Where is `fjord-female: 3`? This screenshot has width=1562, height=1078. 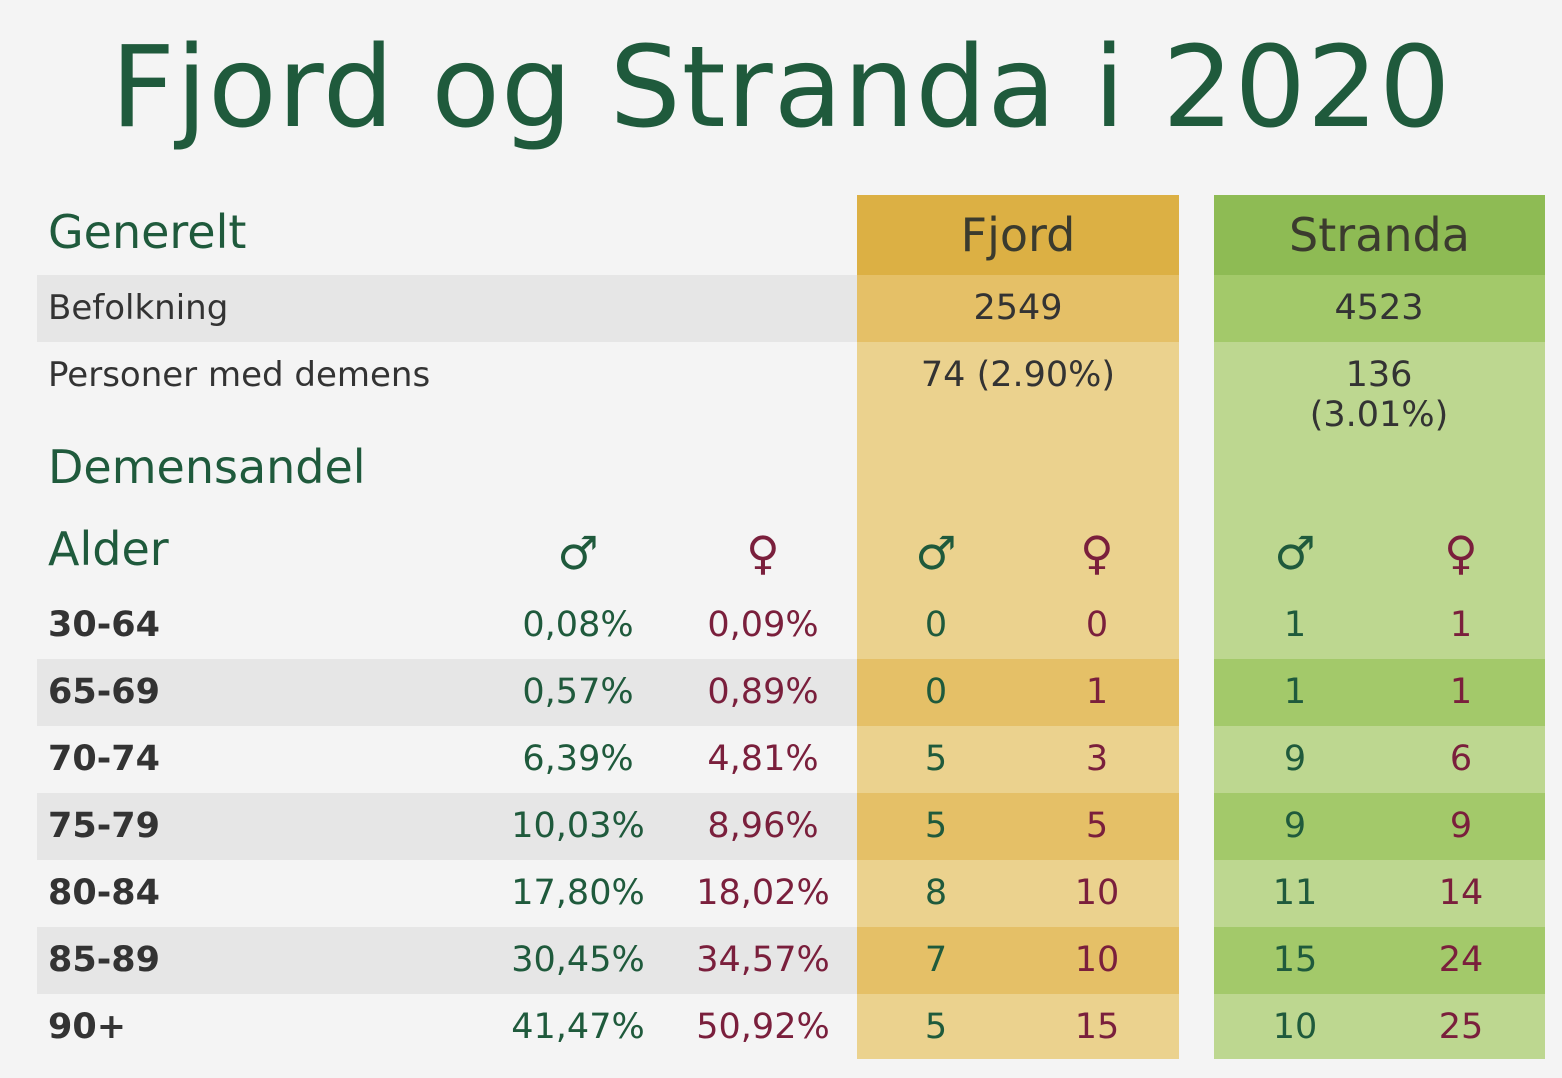
fjord-female: 3 is located at coordinates (1097, 759).